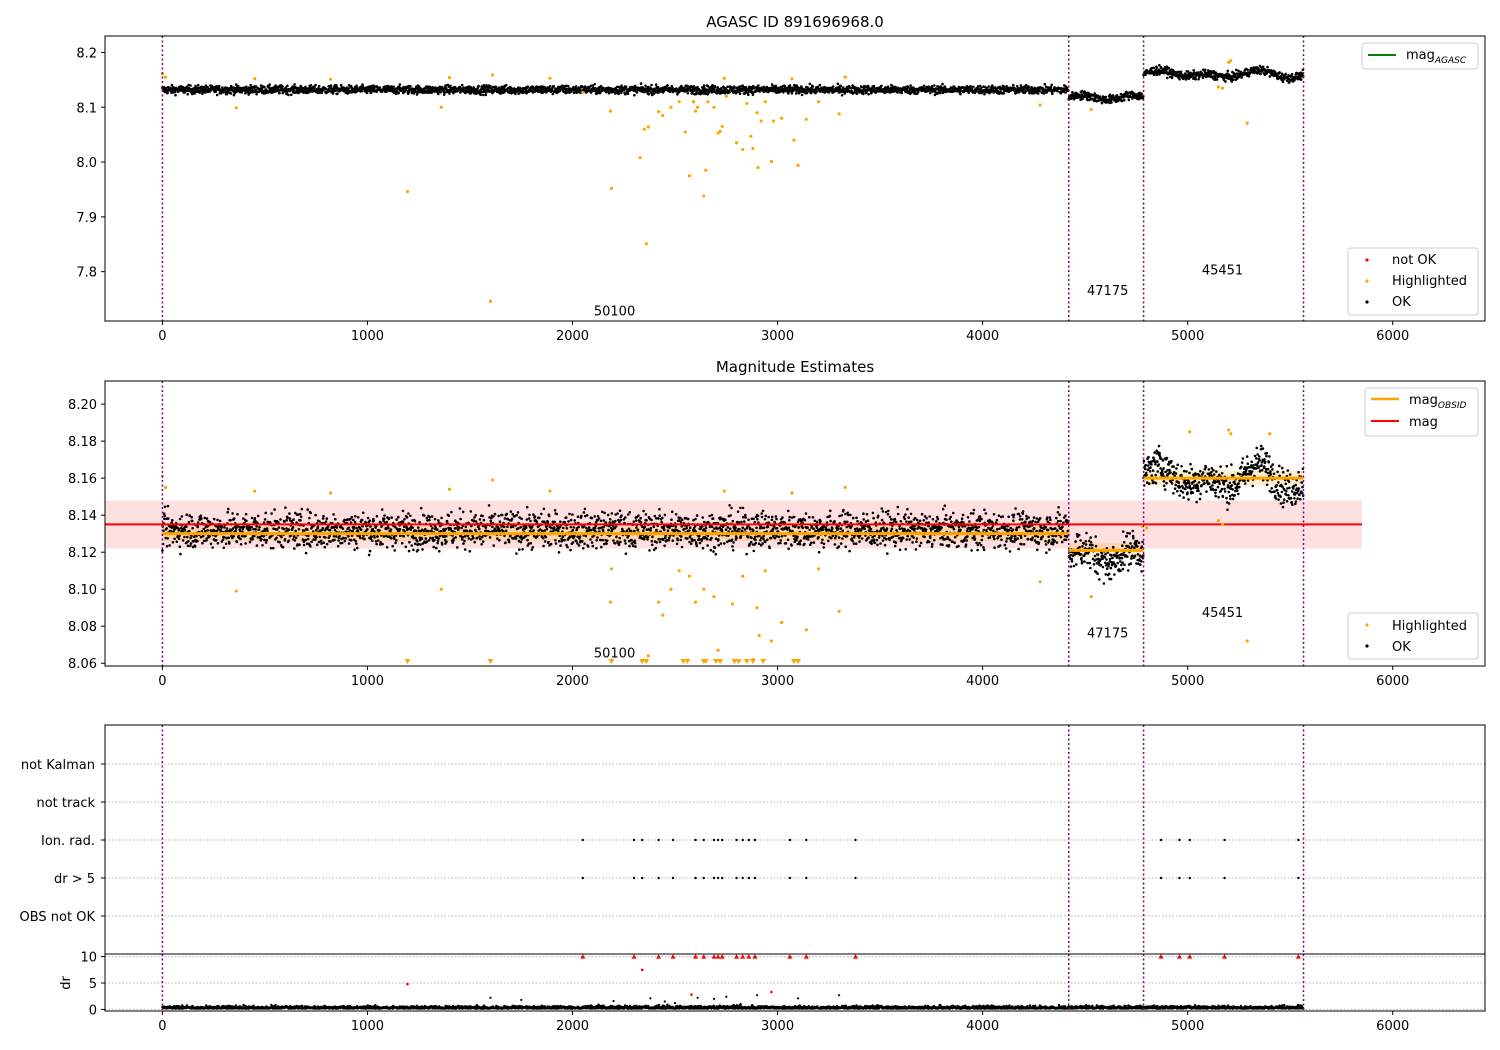 The image size is (1500, 1050). What do you see at coordinates (1414, 260) in the screenshot?
I see `legend-not-ok-label: not OK` at bounding box center [1414, 260].